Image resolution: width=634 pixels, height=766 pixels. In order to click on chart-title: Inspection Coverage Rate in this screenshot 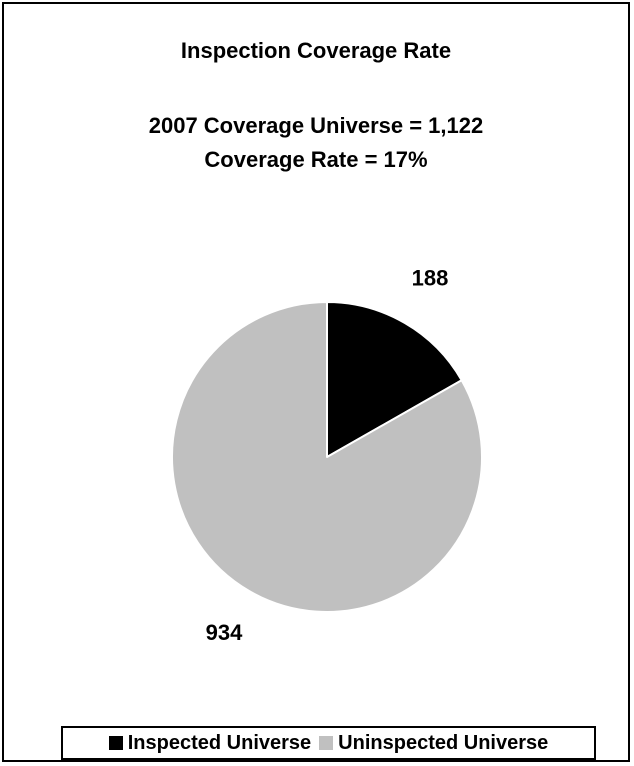, I will do `click(316, 50)`.